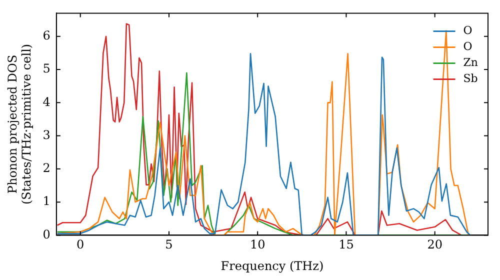 The image size is (500, 280). I want to click on y-axis-title: Phonon projected DOS (States/THz·primitive cell), so click(19, 124).